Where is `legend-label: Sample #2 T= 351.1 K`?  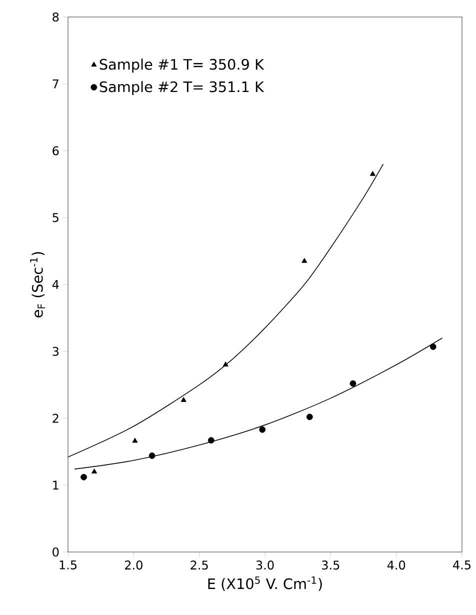 legend-label: Sample #2 T= 351.1 K is located at coordinates (182, 88).